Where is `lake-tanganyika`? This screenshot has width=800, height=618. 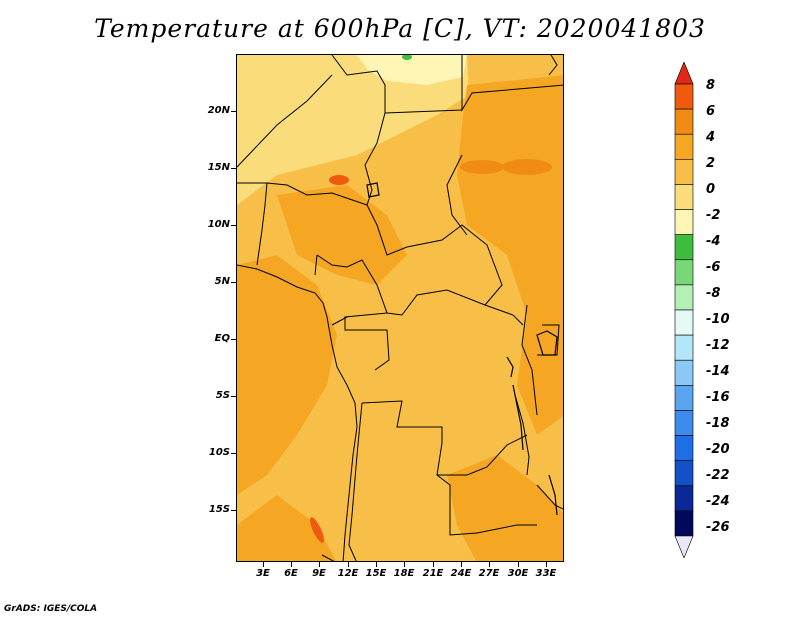
lake-tanganyika is located at coordinates (518, 417).